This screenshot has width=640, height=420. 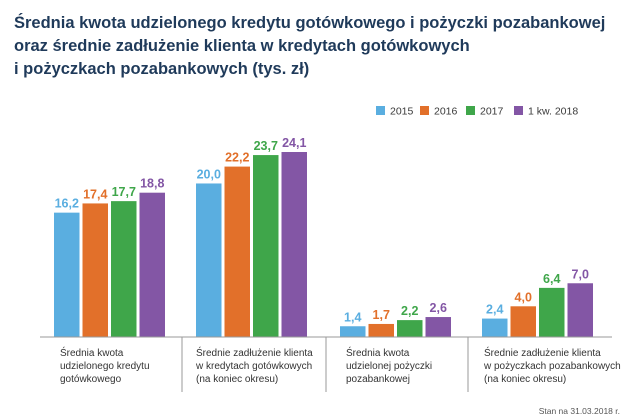 I want to click on category-label-1-line-0: Średnie zadłużenie klienta, so click(x=254, y=352).